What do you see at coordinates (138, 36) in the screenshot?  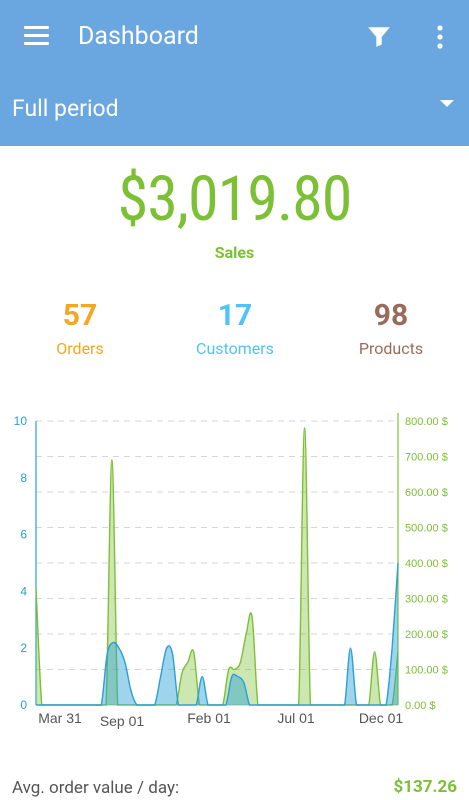 I see `page-title: Dashboard` at bounding box center [138, 36].